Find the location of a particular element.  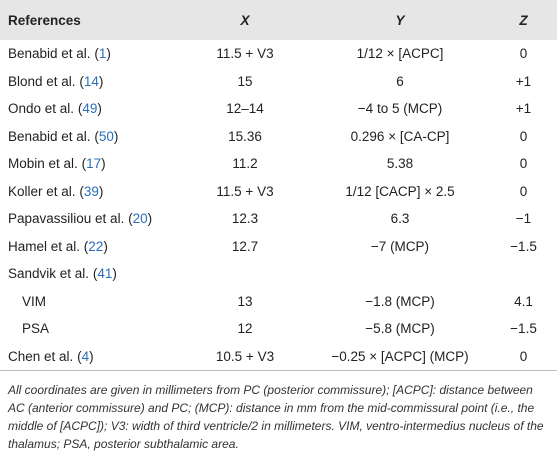

reference-cell: Hamel et al. (22) is located at coordinates (90, 247).